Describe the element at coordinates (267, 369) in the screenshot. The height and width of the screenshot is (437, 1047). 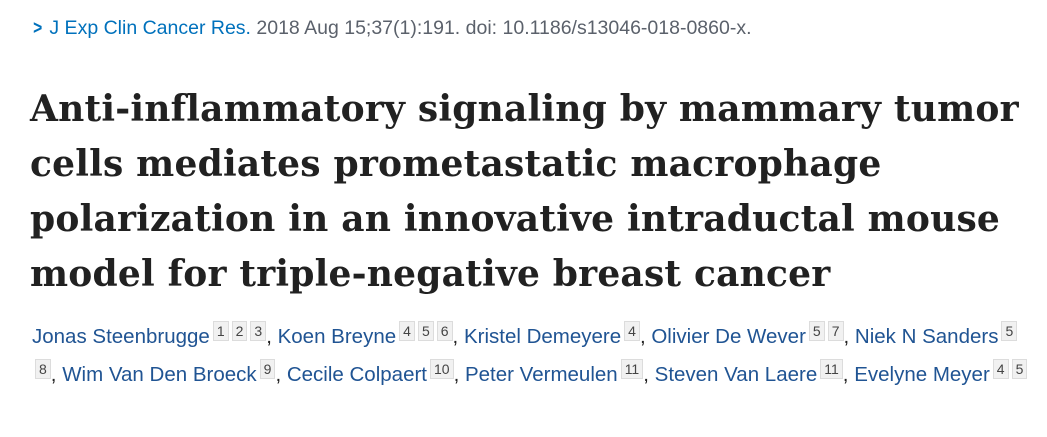
I see `affiliation-link: 9` at that location.